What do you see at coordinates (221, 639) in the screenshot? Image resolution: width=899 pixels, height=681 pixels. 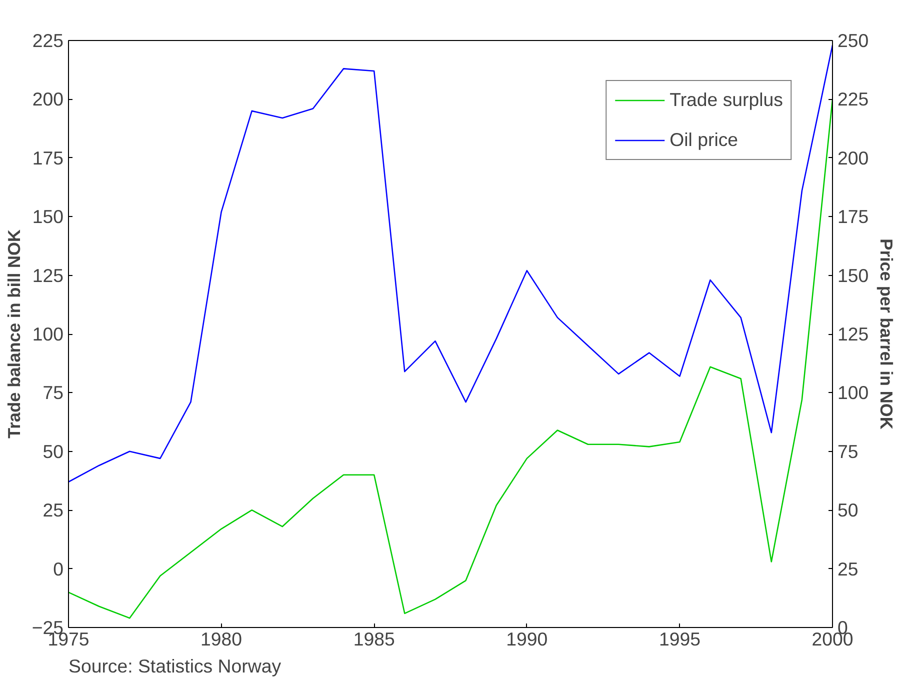 I see `x-tick-label: 1980` at bounding box center [221, 639].